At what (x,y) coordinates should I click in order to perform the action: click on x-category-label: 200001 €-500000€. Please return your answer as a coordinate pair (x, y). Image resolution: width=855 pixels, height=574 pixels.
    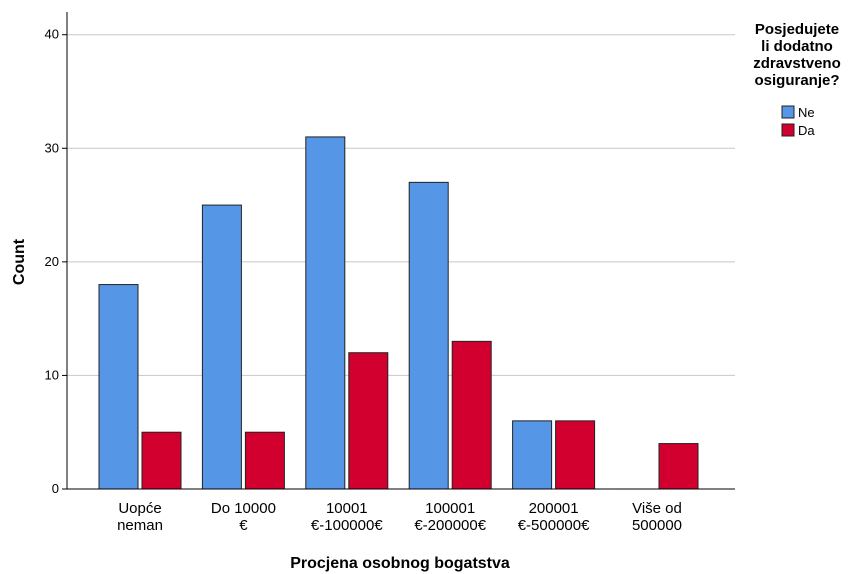
    Looking at the image, I should click on (554, 517).